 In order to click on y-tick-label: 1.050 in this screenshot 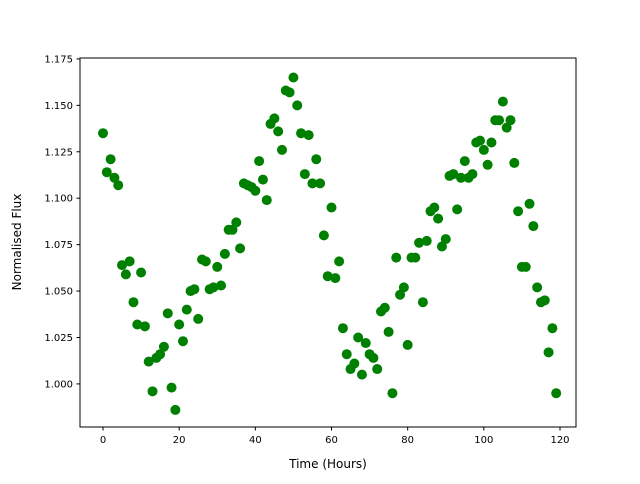, I will do `click(58, 292)`.